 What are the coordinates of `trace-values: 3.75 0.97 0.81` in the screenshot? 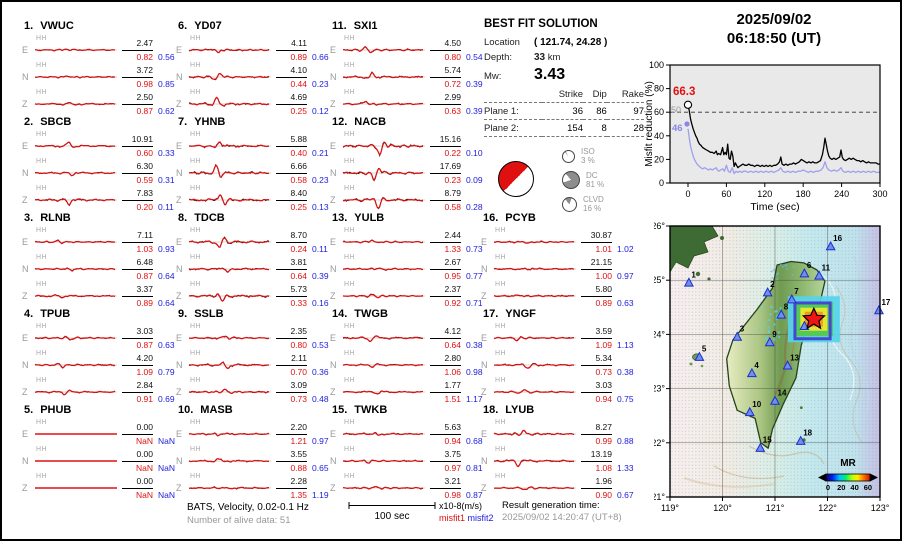 It's located at (457, 461).